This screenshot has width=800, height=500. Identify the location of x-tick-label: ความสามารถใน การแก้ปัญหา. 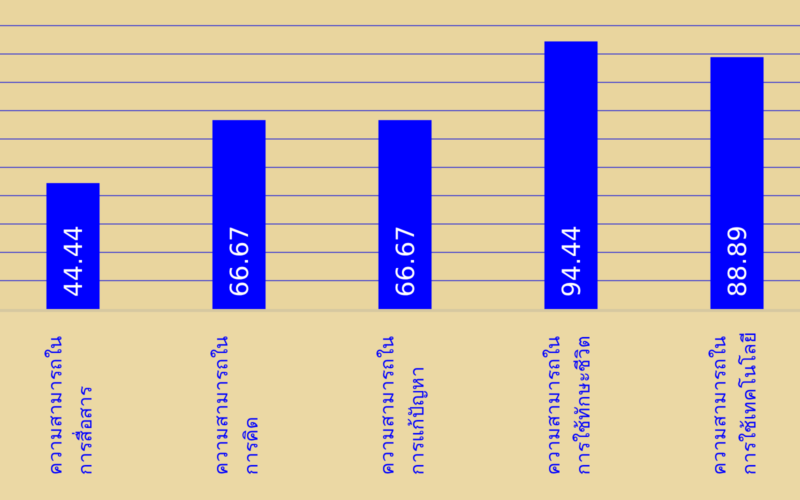
(402, 405).